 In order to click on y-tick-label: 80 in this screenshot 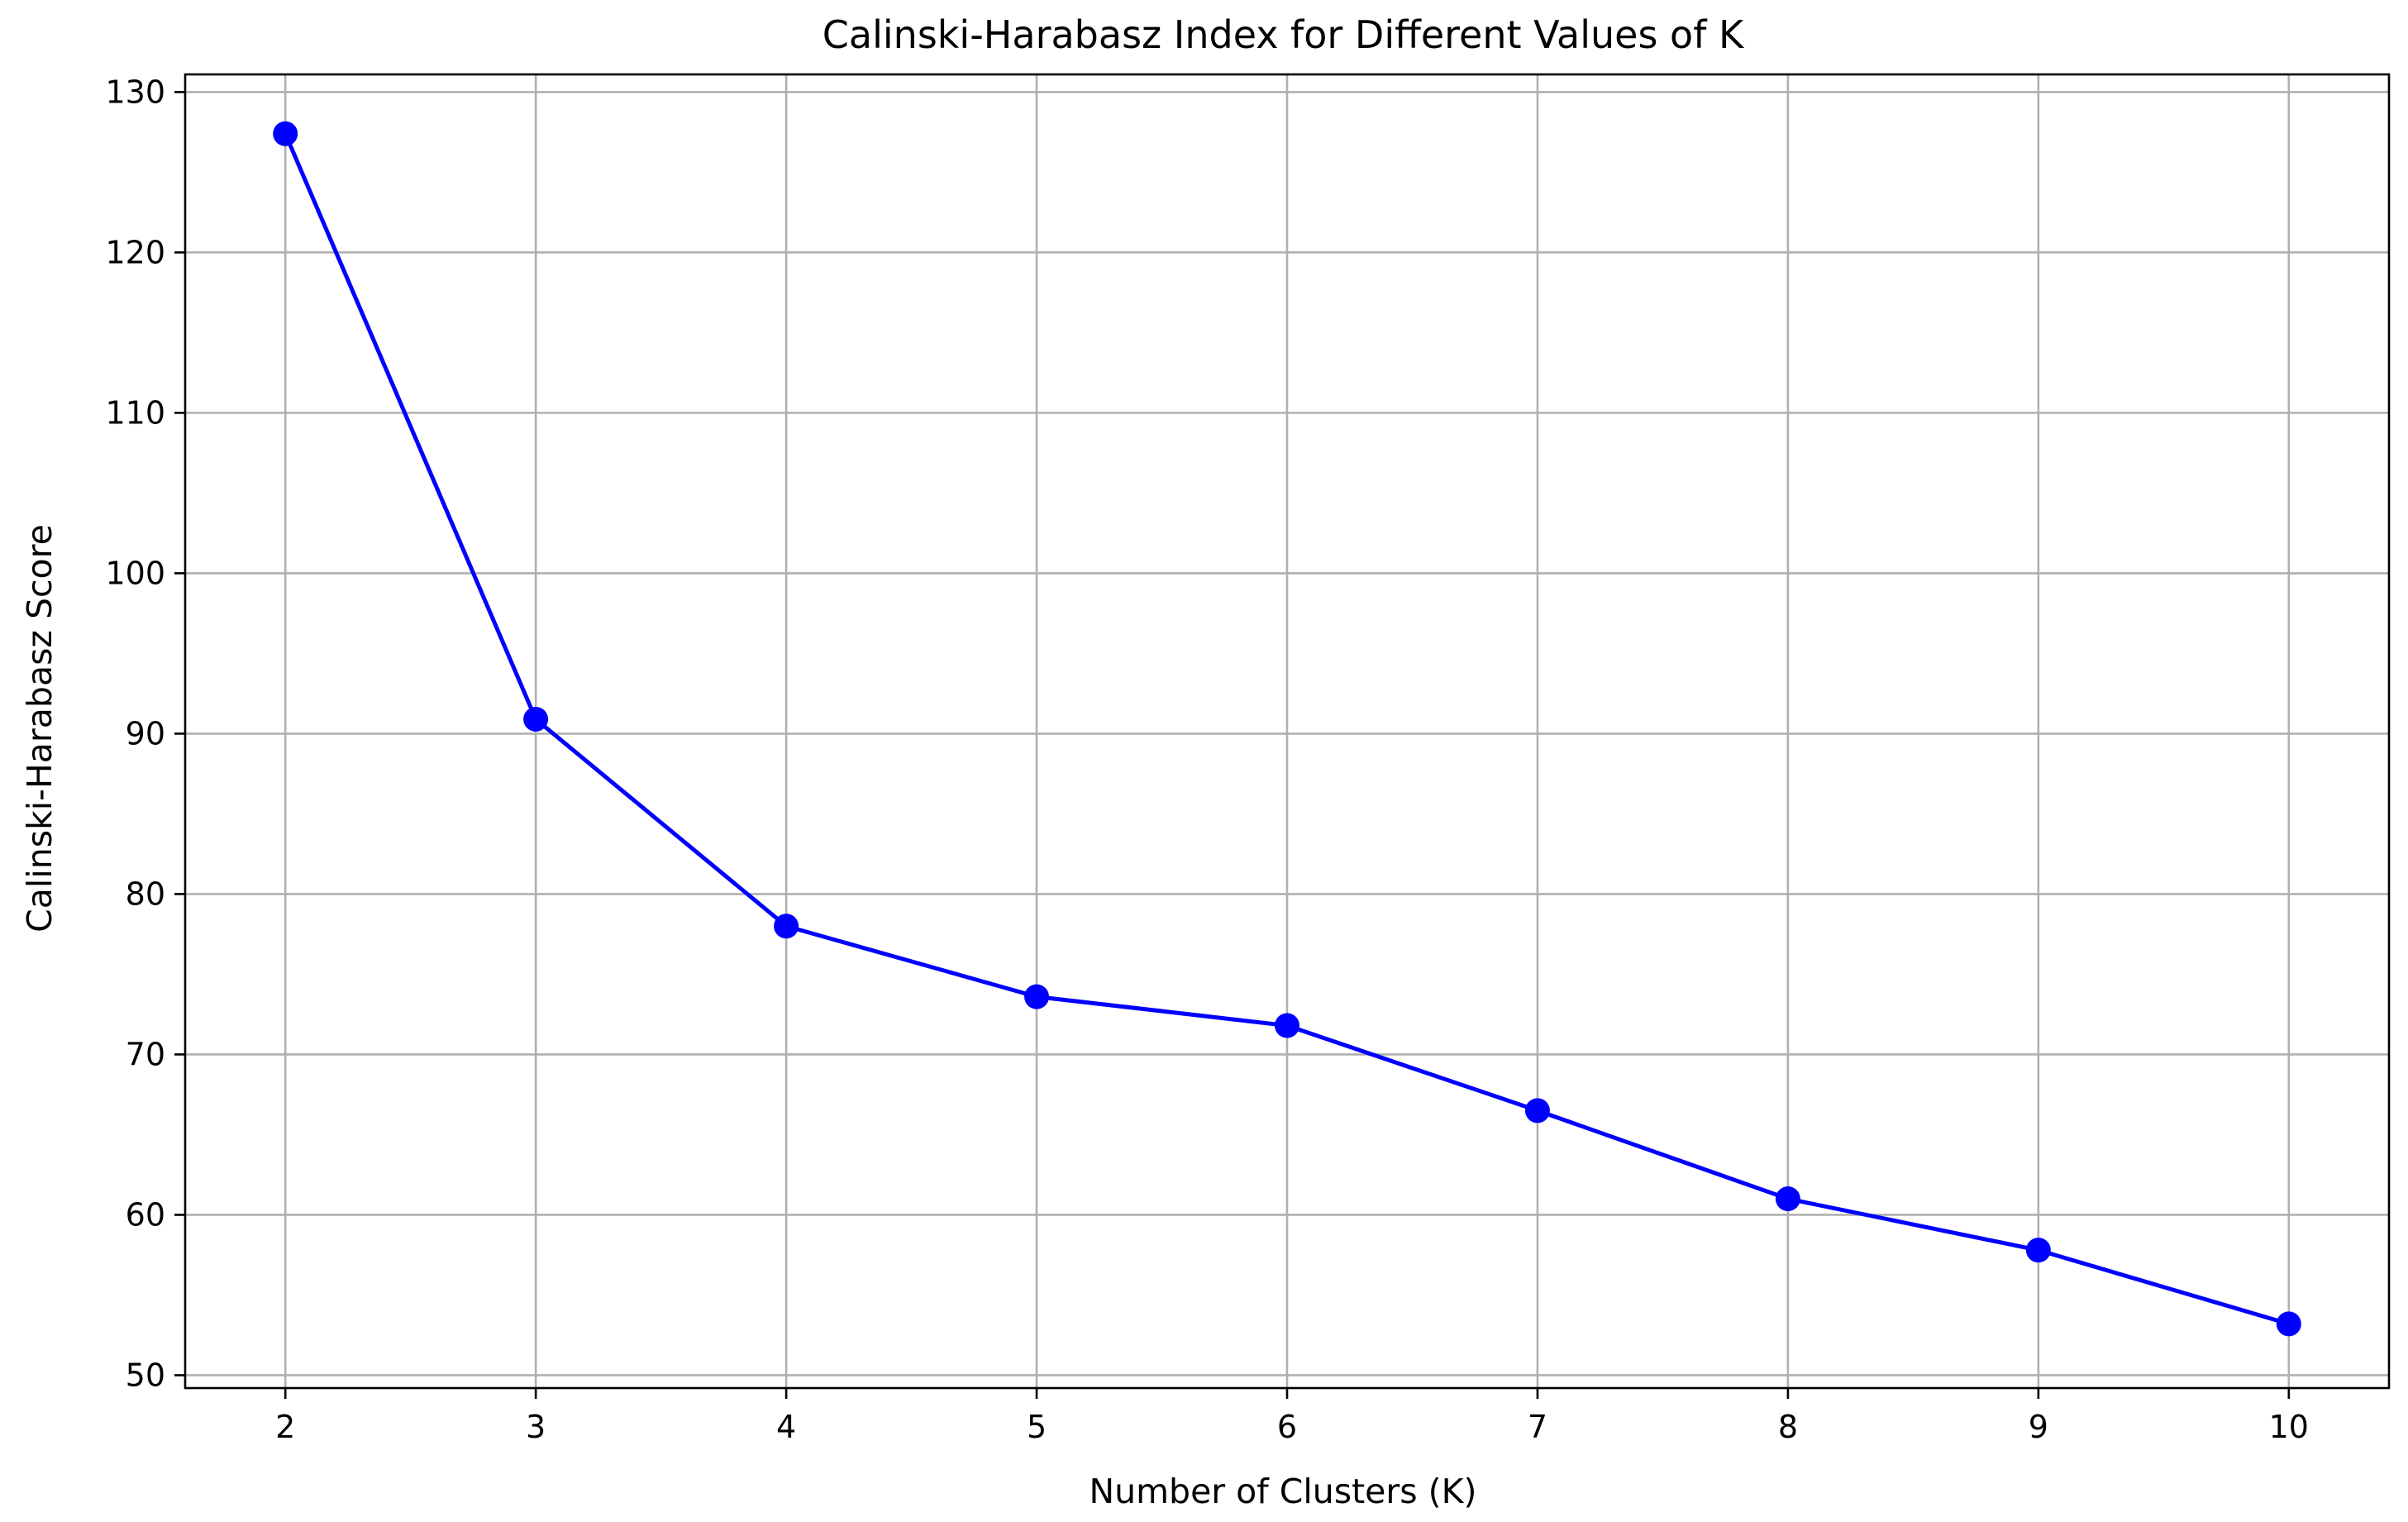, I will do `click(145, 894)`.